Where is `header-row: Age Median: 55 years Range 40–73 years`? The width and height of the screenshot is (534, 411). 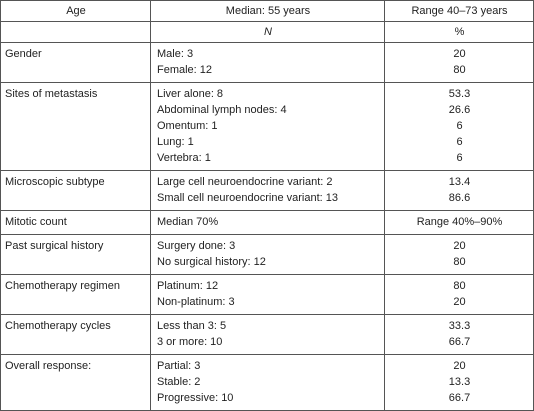
header-row: Age Median: 55 years Range 40–73 years is located at coordinates (267, 11).